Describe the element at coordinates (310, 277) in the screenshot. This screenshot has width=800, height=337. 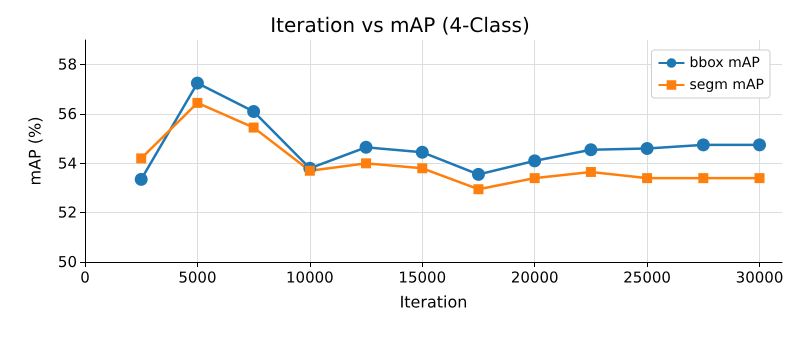
I see `x-tick-label: 10000` at that location.